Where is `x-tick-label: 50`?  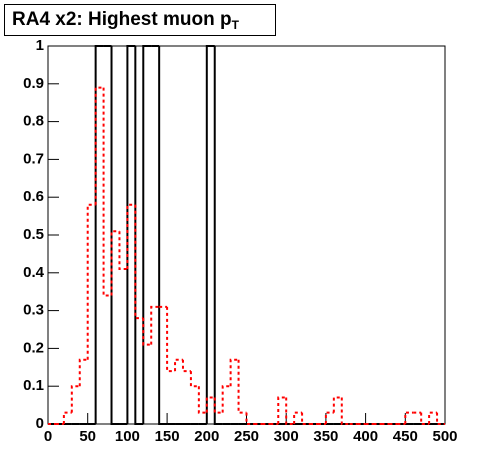 x-tick-label: 50 is located at coordinates (87, 436).